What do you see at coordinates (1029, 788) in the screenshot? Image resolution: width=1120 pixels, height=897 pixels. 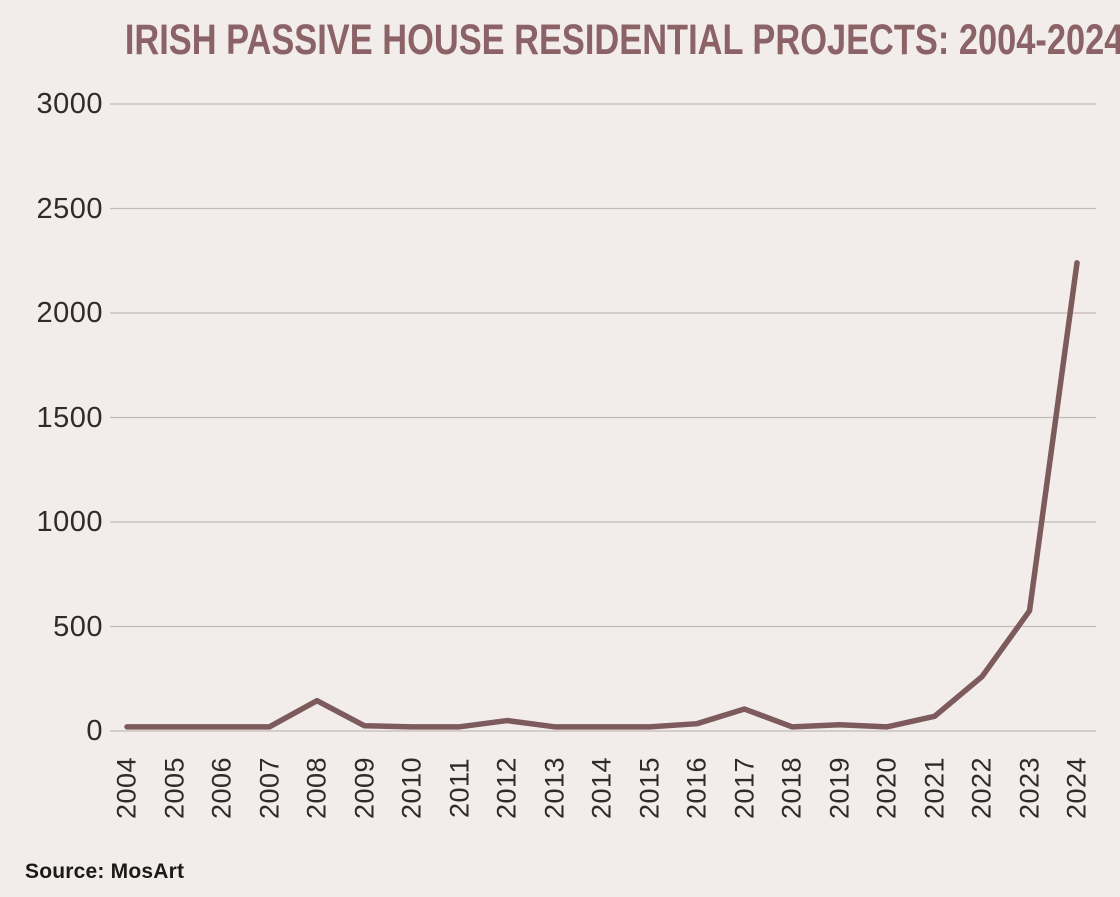 I see `x-tick-label: 2023` at bounding box center [1029, 788].